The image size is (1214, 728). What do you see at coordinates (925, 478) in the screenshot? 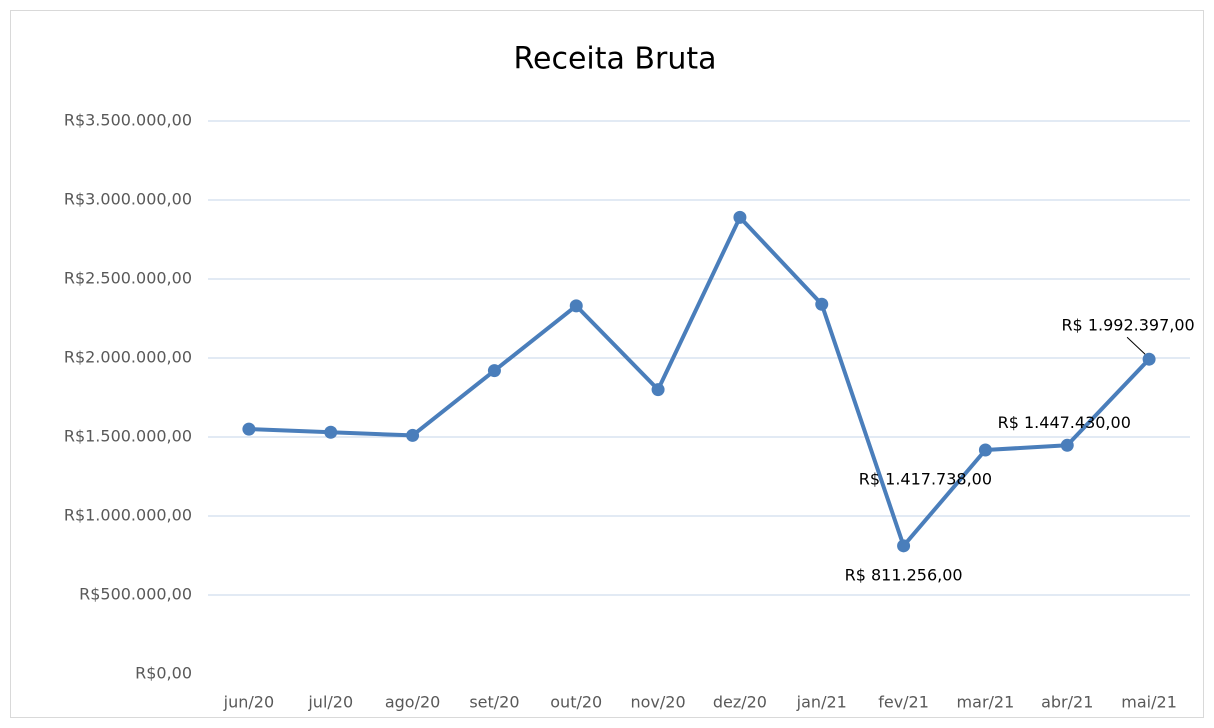
I see `data-label: R$ 1.417.738,00` at bounding box center [925, 478].